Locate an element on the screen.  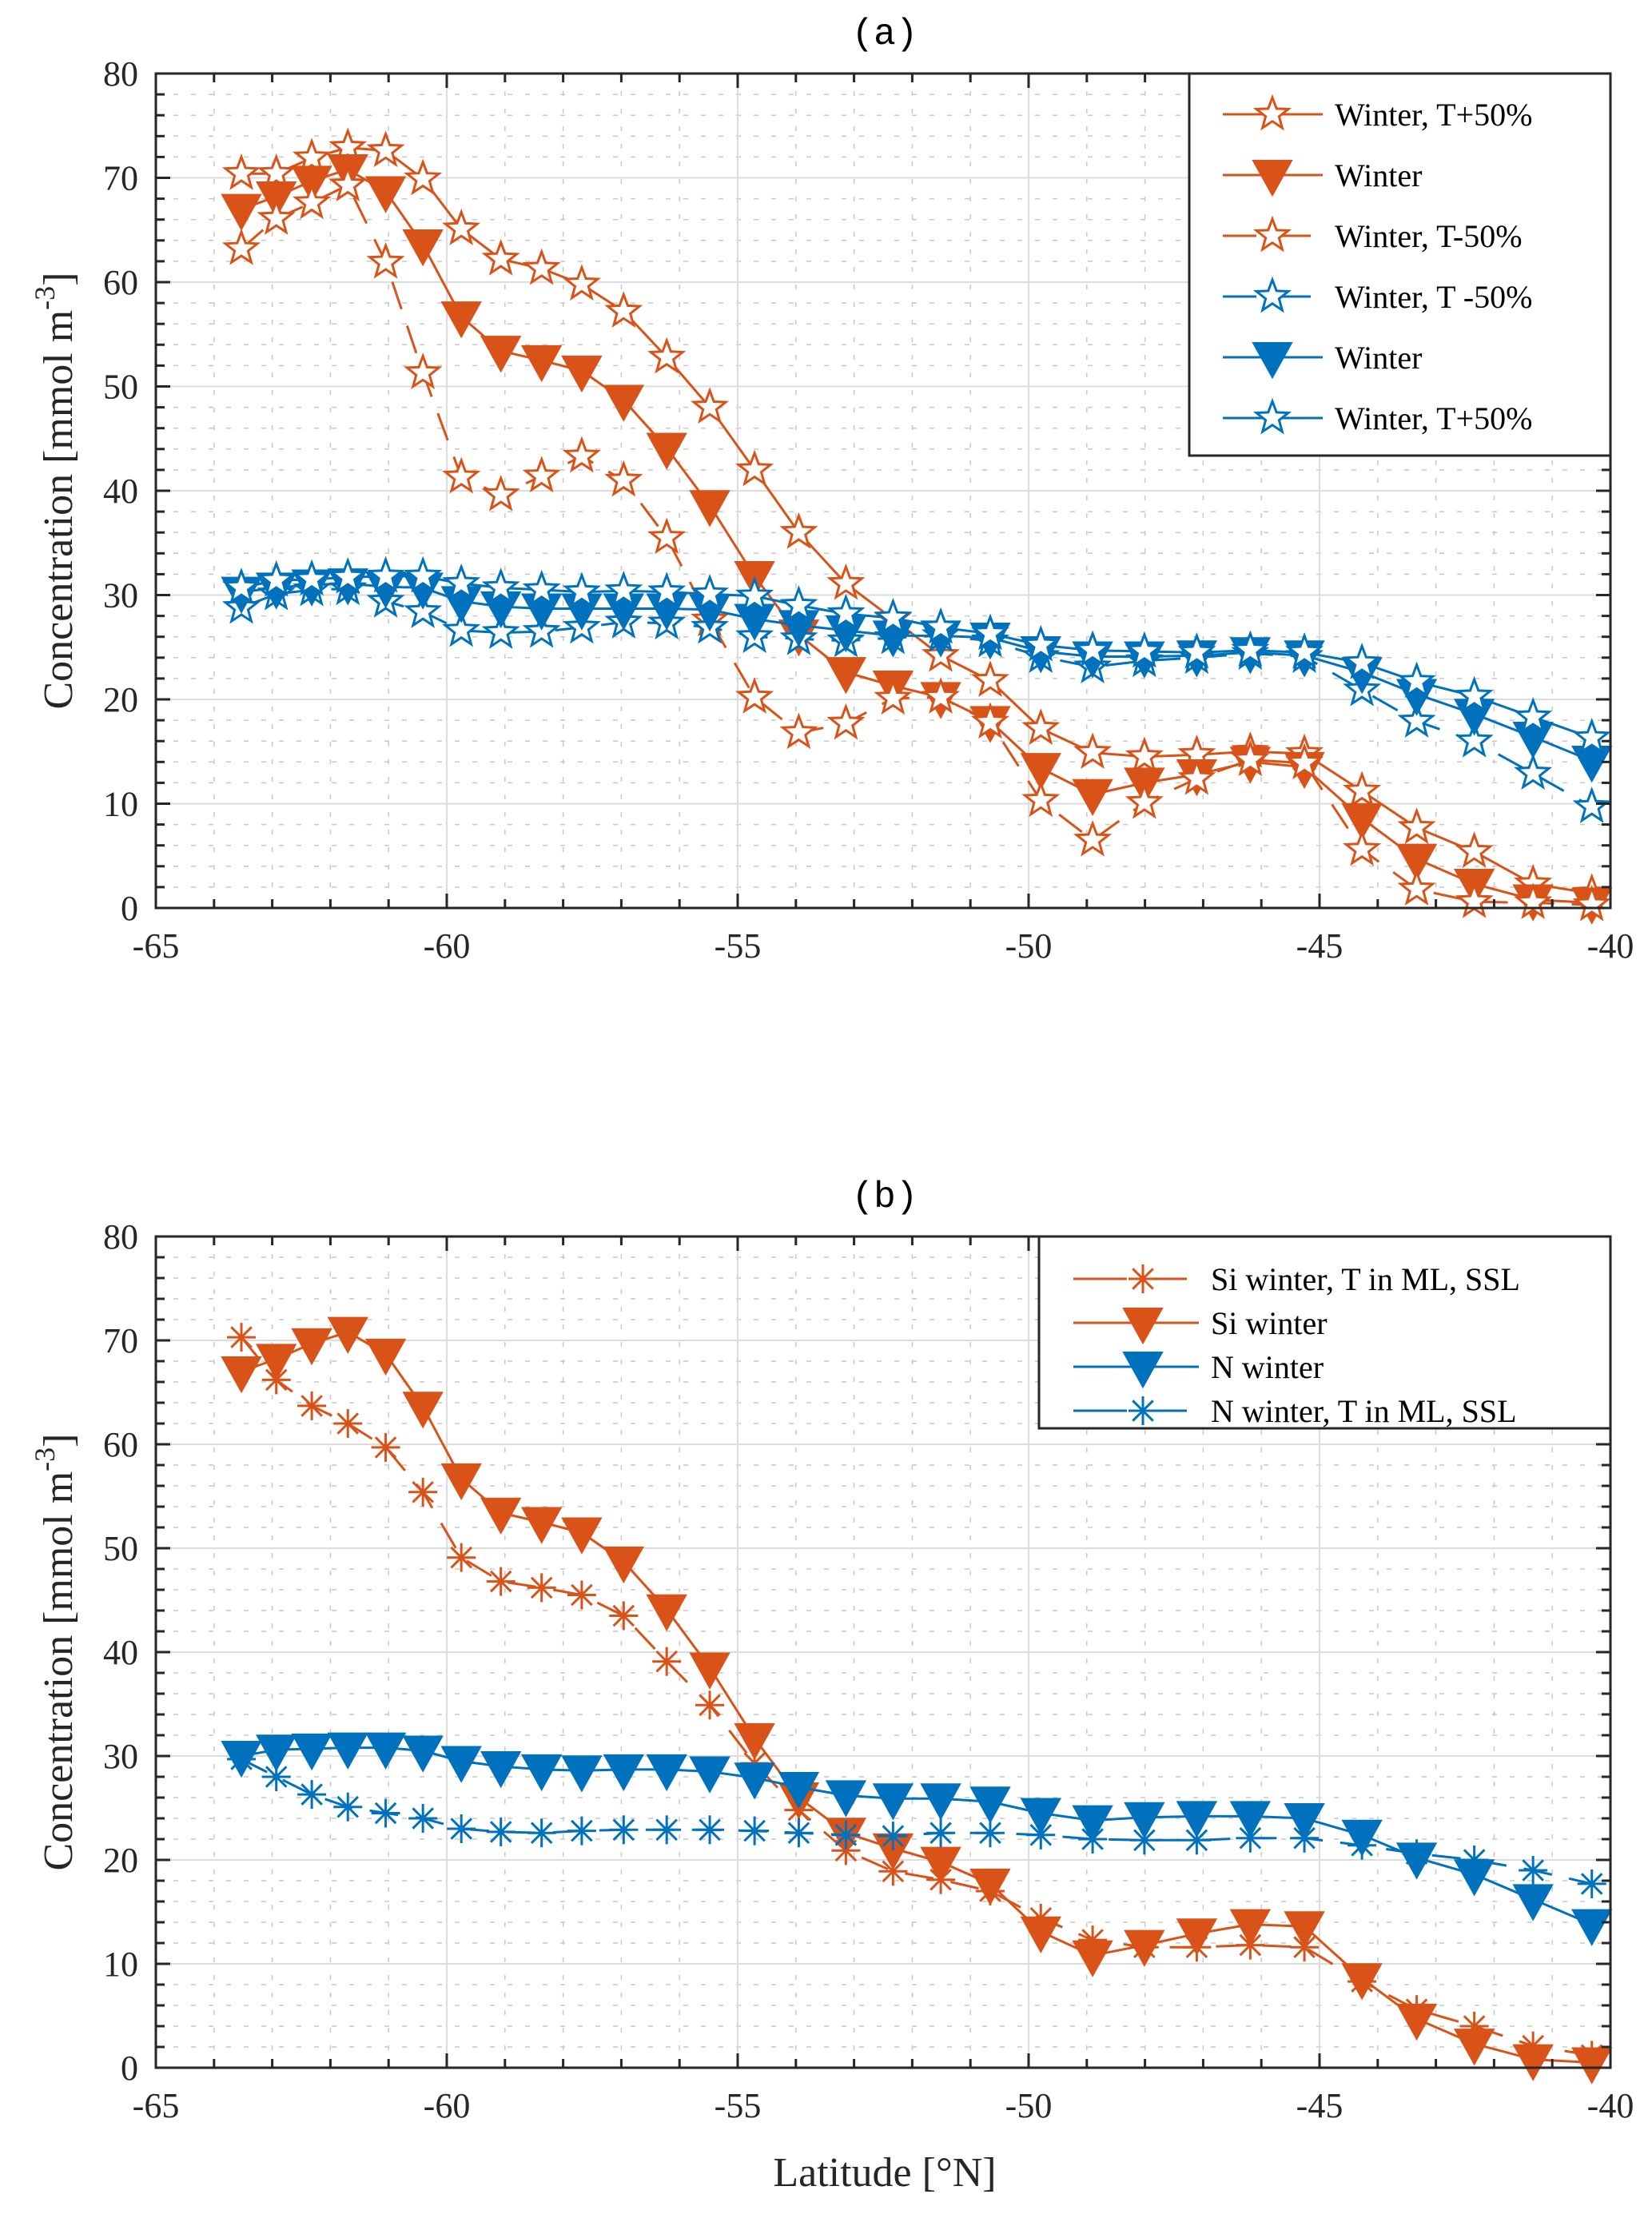
x-tick-label: -45 is located at coordinates (1319, 946).